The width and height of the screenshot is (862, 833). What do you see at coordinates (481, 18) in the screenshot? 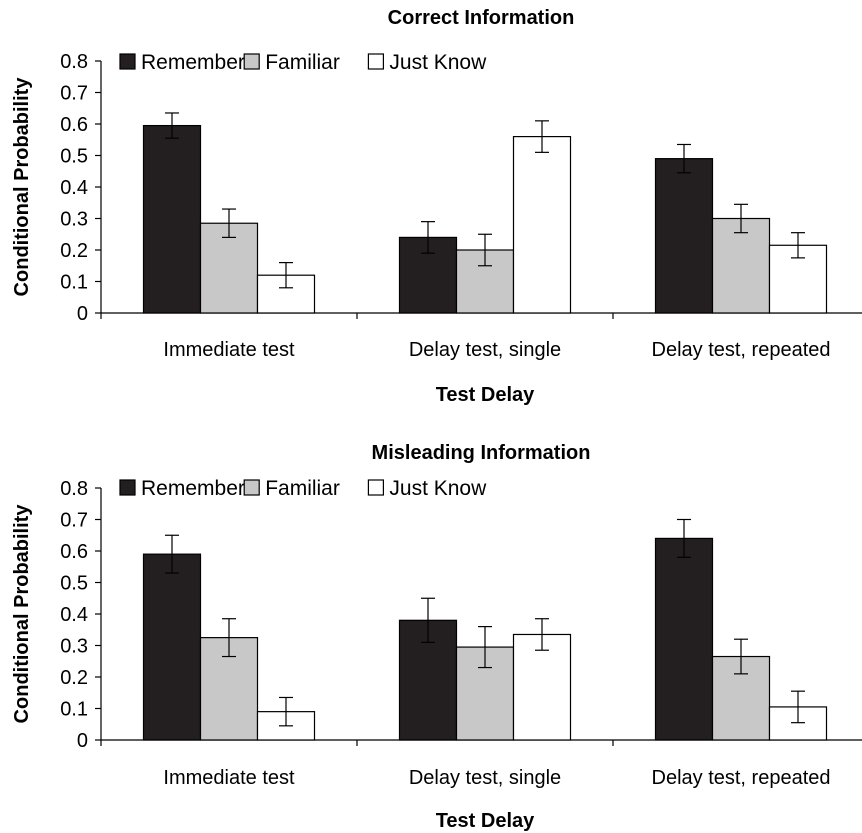
I see `chart-title: Correct Information` at bounding box center [481, 18].